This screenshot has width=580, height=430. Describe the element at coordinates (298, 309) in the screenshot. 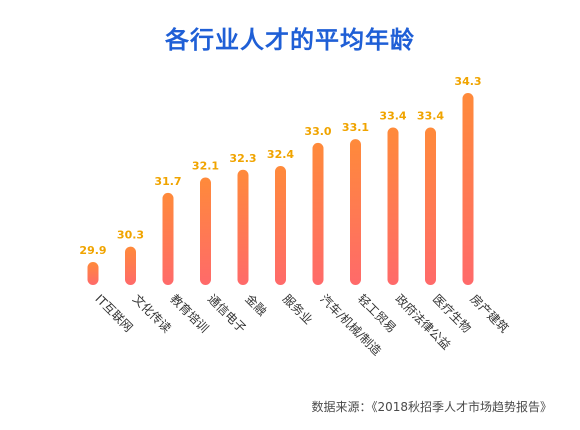

I see `category-label-5: 服务业` at that location.